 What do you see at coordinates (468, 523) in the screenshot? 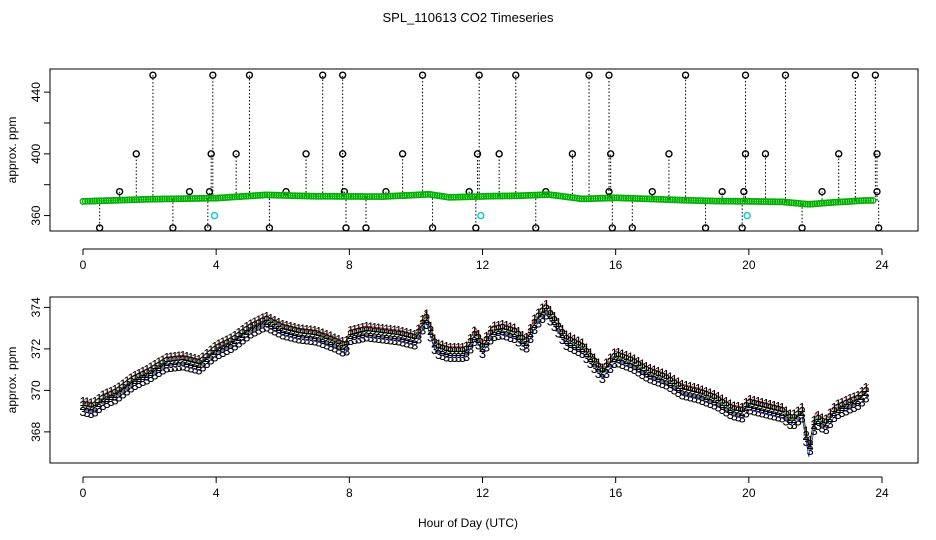
I see `x-axis-label: Hour of Day (UTC)` at bounding box center [468, 523].